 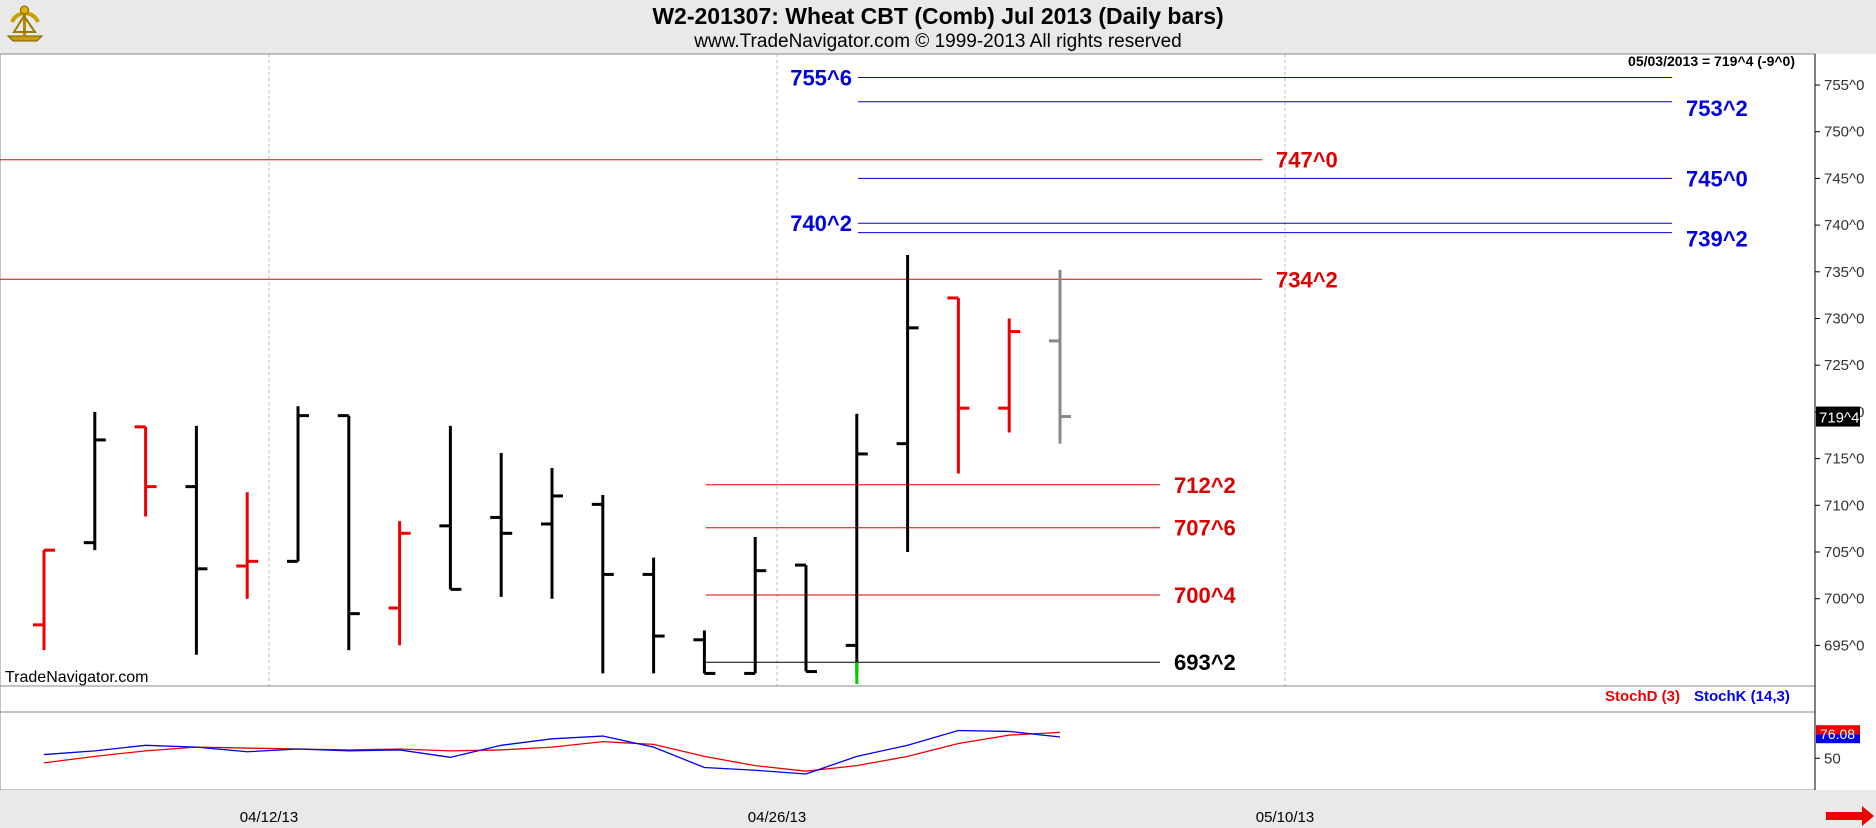 I want to click on level-label: 747^0, so click(x=1307, y=160).